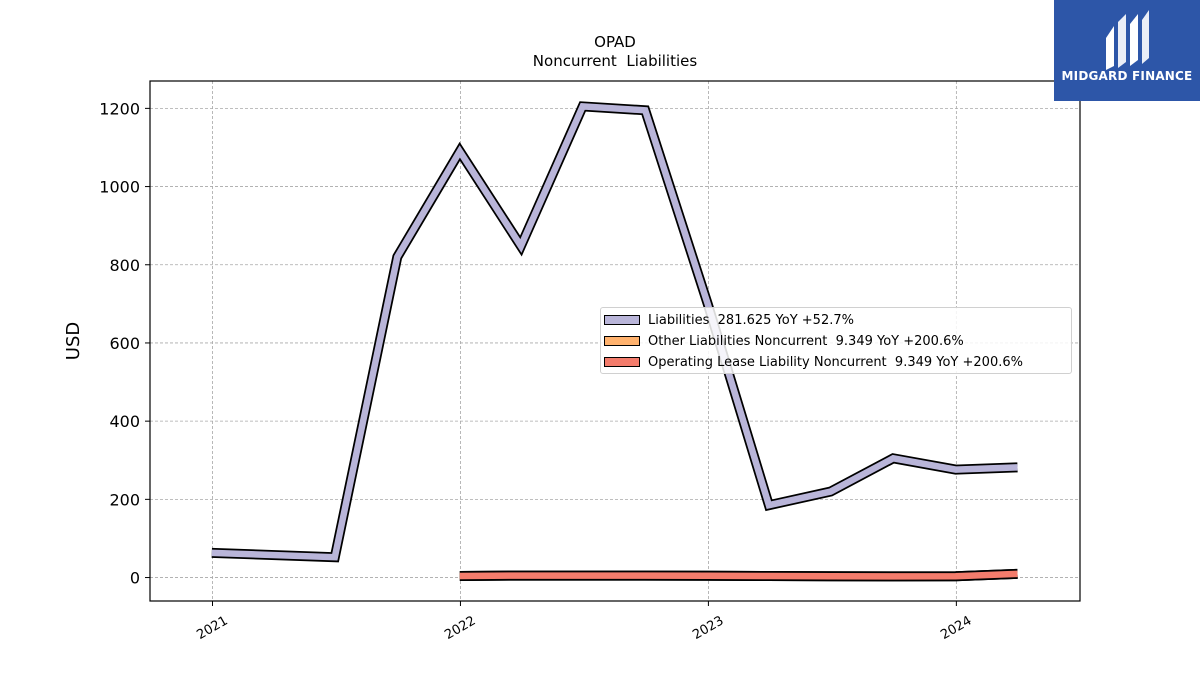  What do you see at coordinates (615, 61) in the screenshot?
I see `chart-subtitle: Noncurrent Liabilities` at bounding box center [615, 61].